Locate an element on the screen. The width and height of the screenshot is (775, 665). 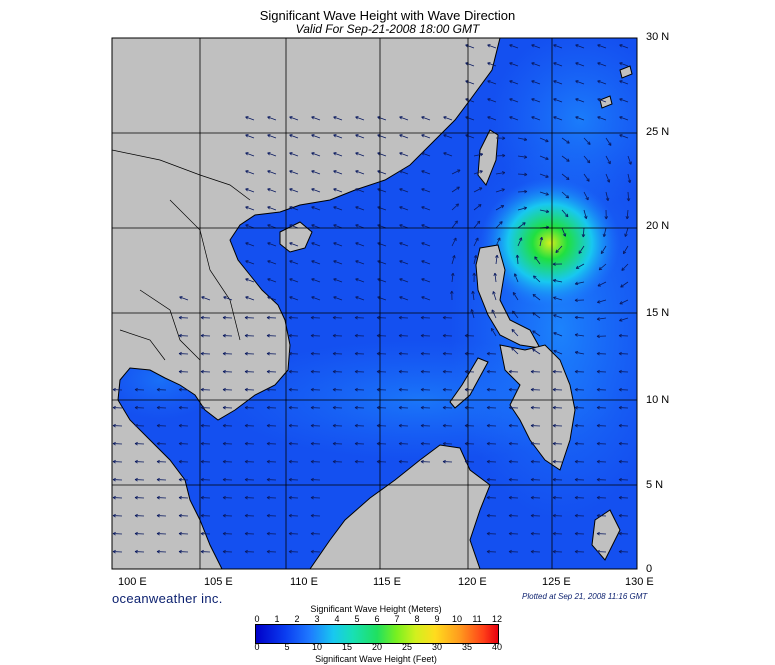
meter-tick-label: 5 is located at coordinates (357, 619).